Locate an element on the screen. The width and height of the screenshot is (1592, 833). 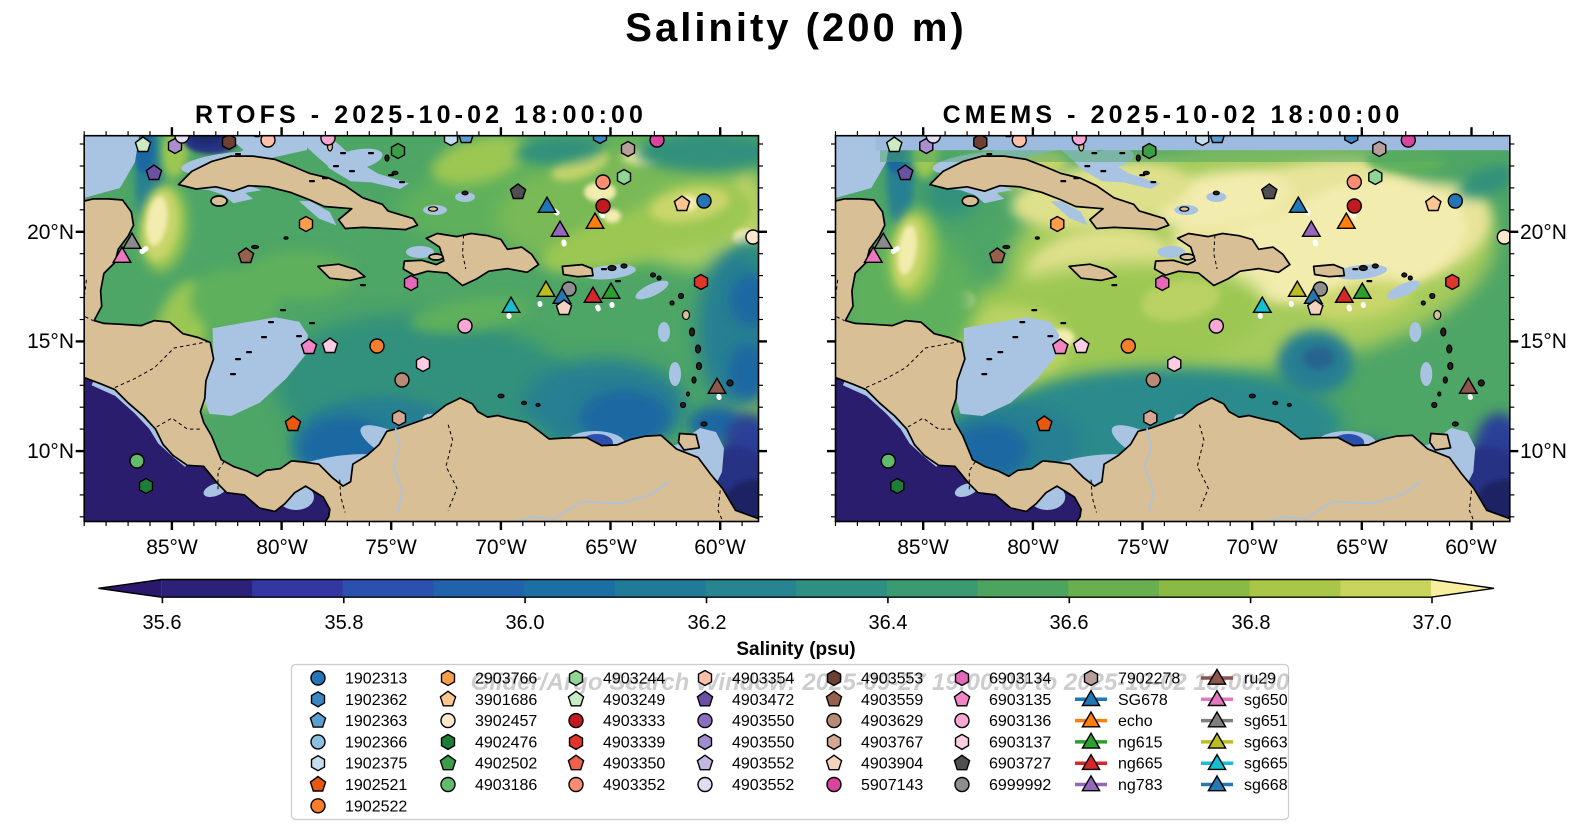
svg-text: 4903333 is located at coordinates (634, 721).